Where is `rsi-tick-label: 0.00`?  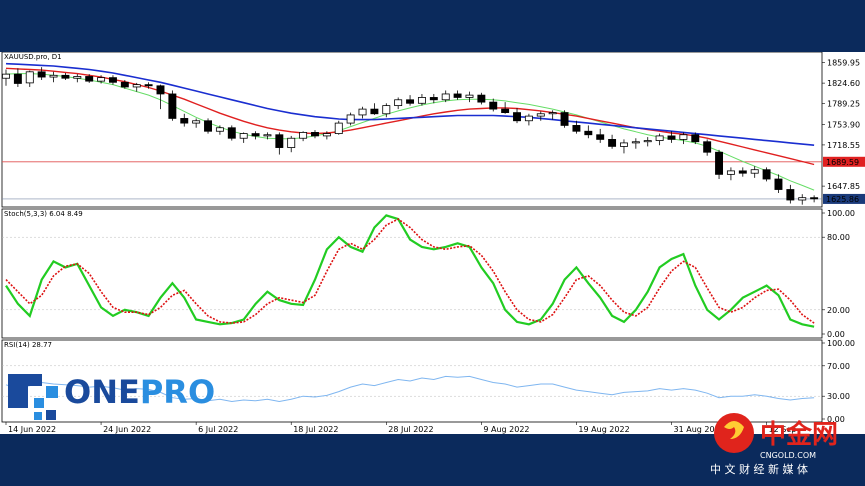 rsi-tick-label: 0.00 is located at coordinates (836, 419).